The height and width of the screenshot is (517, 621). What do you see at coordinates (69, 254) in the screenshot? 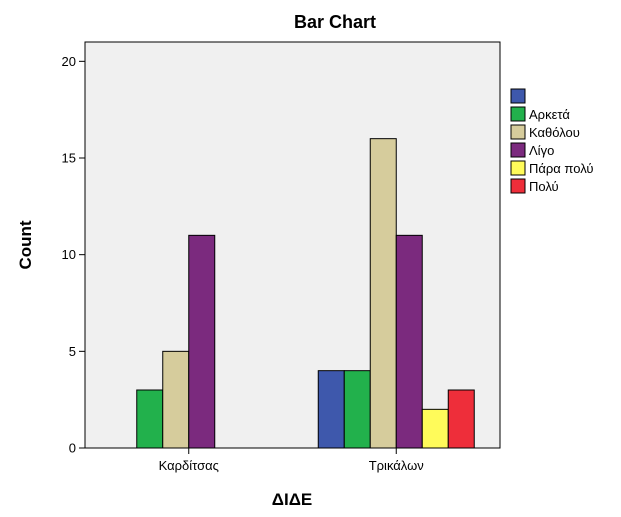
I see `y-tick-label: 10` at bounding box center [69, 254].